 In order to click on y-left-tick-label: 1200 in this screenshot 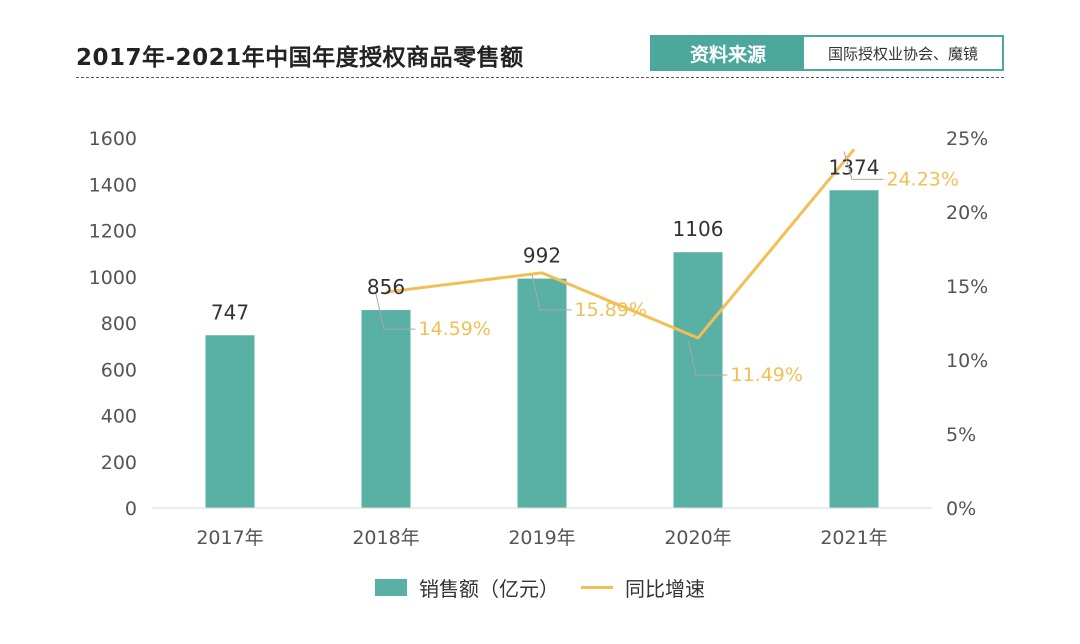, I will do `click(113, 232)`.